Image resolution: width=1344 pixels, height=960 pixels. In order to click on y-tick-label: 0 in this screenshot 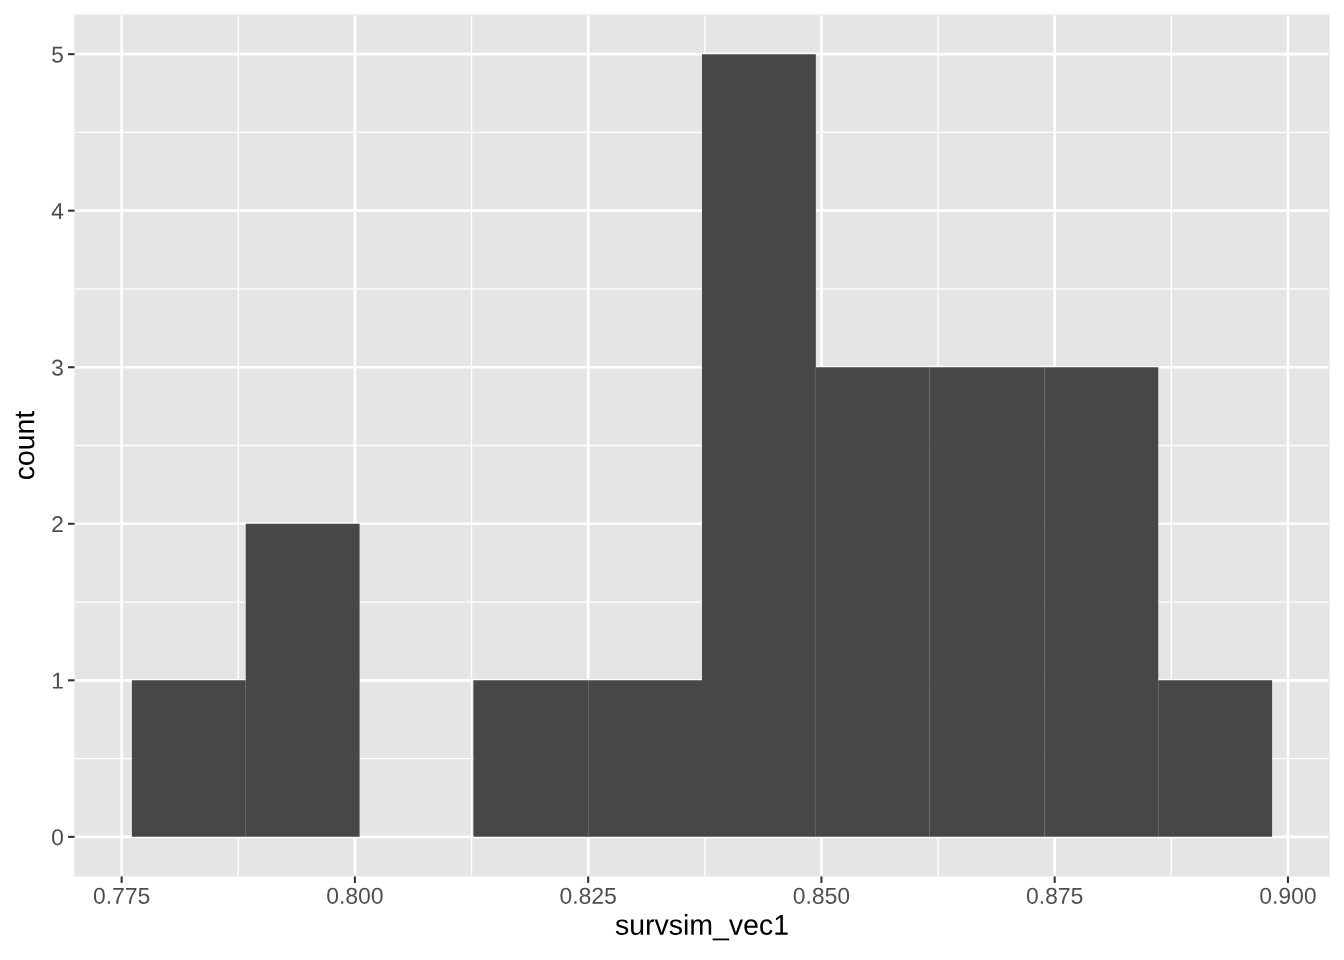, I will do `click(57, 837)`.